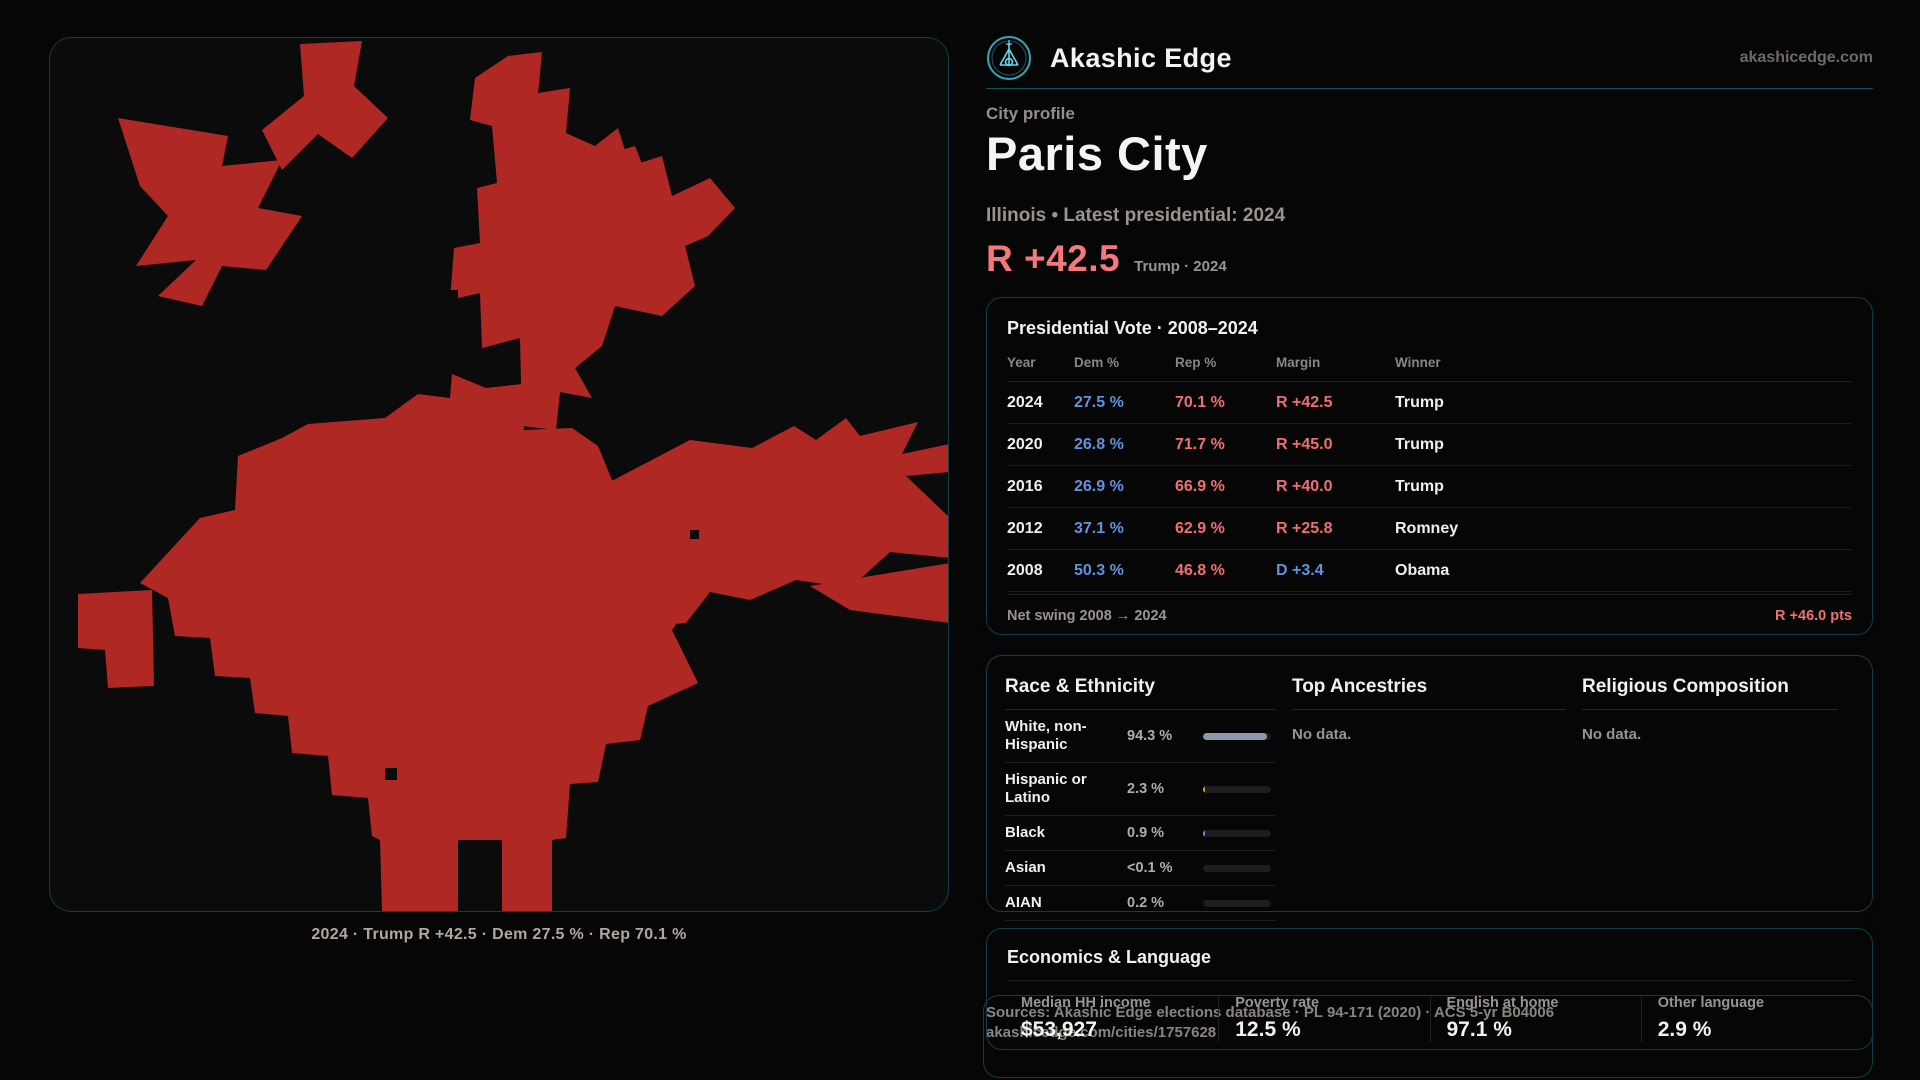 This screenshot has width=1920, height=1080. Describe the element at coordinates (1806, 57) in the screenshot. I see `brand-domain-link: akashicedge.com` at that location.